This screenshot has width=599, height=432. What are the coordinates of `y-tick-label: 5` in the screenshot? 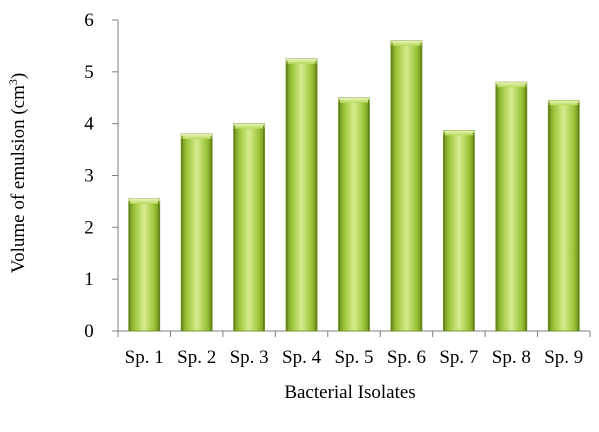 It's located at (89, 72).